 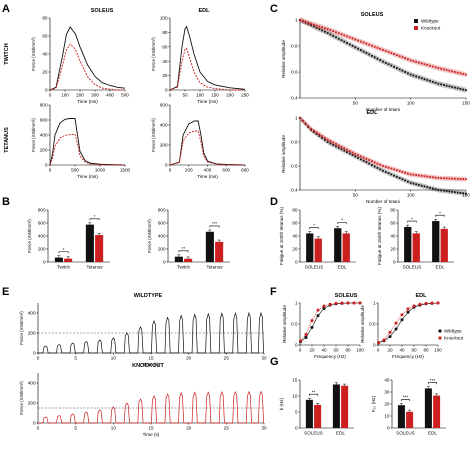 What do you see at coordinates (151, 434) in the screenshot?
I see `E-knockout-xlabel: Time (s)` at bounding box center [151, 434].